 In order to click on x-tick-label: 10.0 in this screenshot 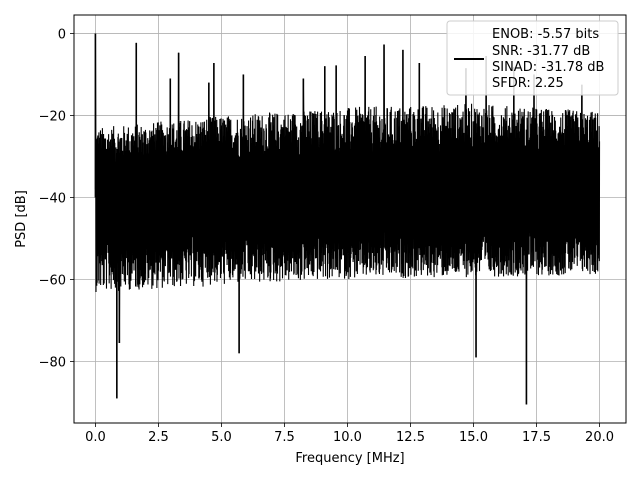, I will do `click(347, 437)`.